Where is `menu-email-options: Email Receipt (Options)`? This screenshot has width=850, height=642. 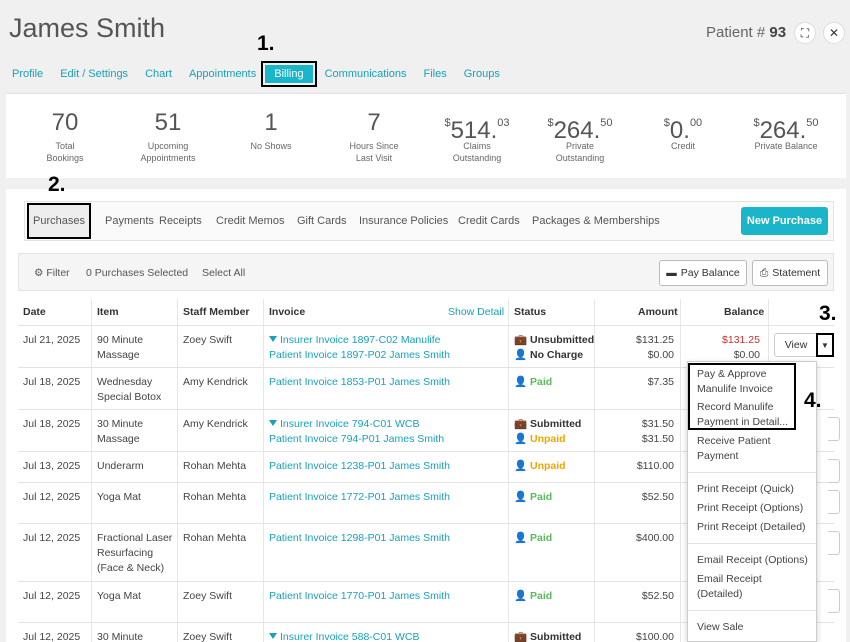 menu-email-options: Email Receipt (Options) is located at coordinates (752, 560).